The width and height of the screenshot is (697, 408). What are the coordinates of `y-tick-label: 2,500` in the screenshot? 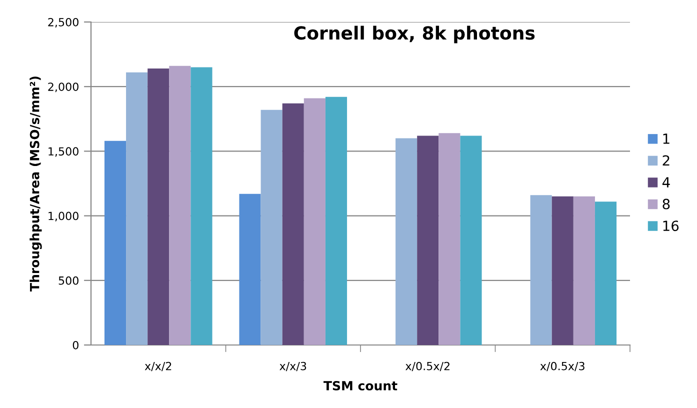 It's located at (63, 23).